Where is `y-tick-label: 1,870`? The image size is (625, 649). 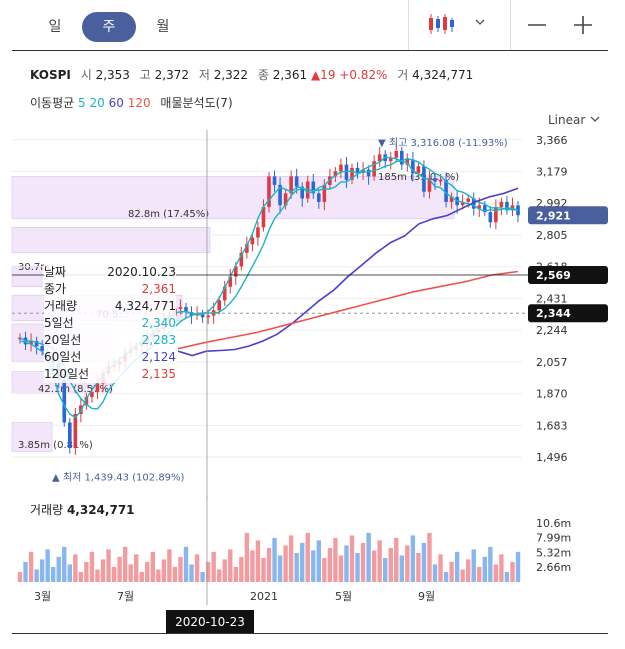
y-tick-label: 1,870 is located at coordinates (552, 394).